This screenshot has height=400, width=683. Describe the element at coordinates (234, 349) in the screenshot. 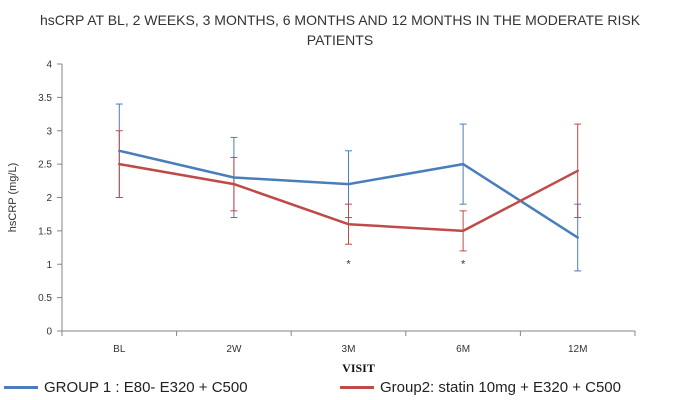

I see `x-tick-label: 2W` at that location.